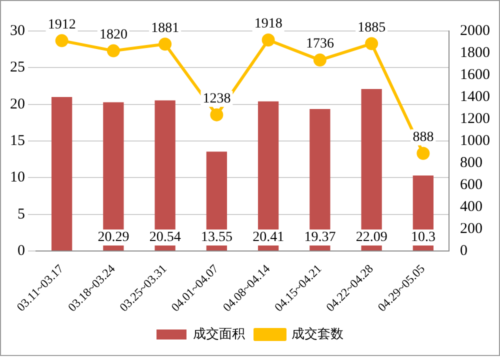 This screenshot has width=500, height=362. Describe the element at coordinates (475, 30) in the screenshot. I see `y2-tick-label: 2000` at that location.